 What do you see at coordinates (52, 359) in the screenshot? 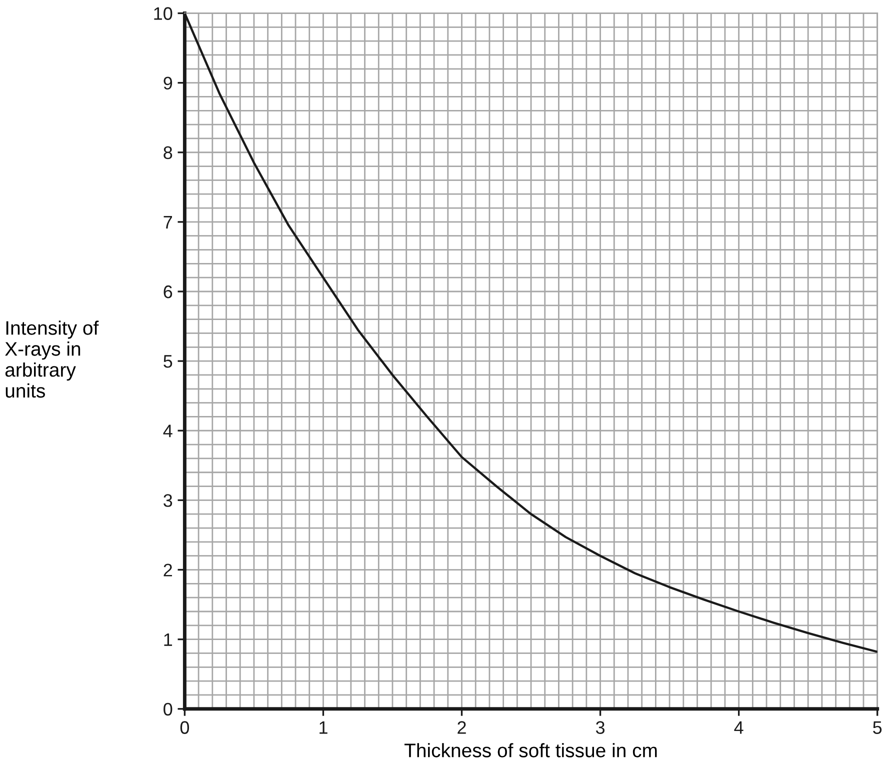
I see `y-axis-title: Intensity of X-rays in arbitrary units` at bounding box center [52, 359].